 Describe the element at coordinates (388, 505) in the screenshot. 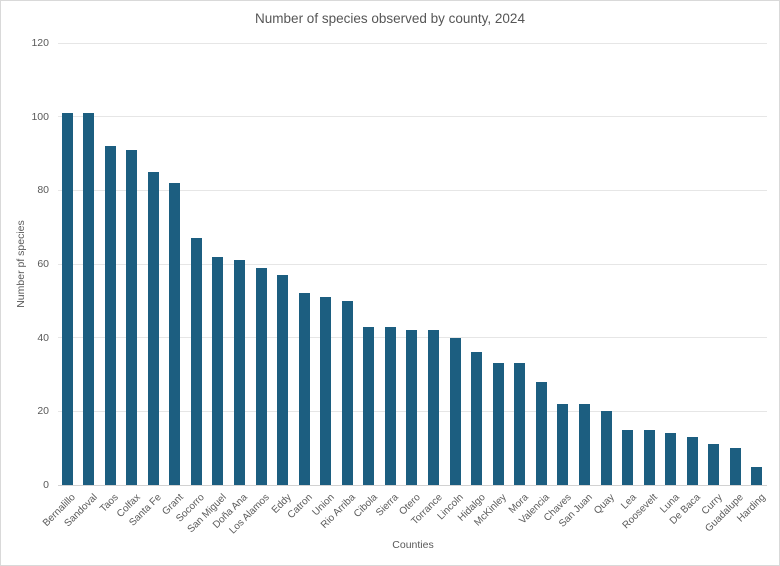

I see `x-tick-label: Sierra` at that location.